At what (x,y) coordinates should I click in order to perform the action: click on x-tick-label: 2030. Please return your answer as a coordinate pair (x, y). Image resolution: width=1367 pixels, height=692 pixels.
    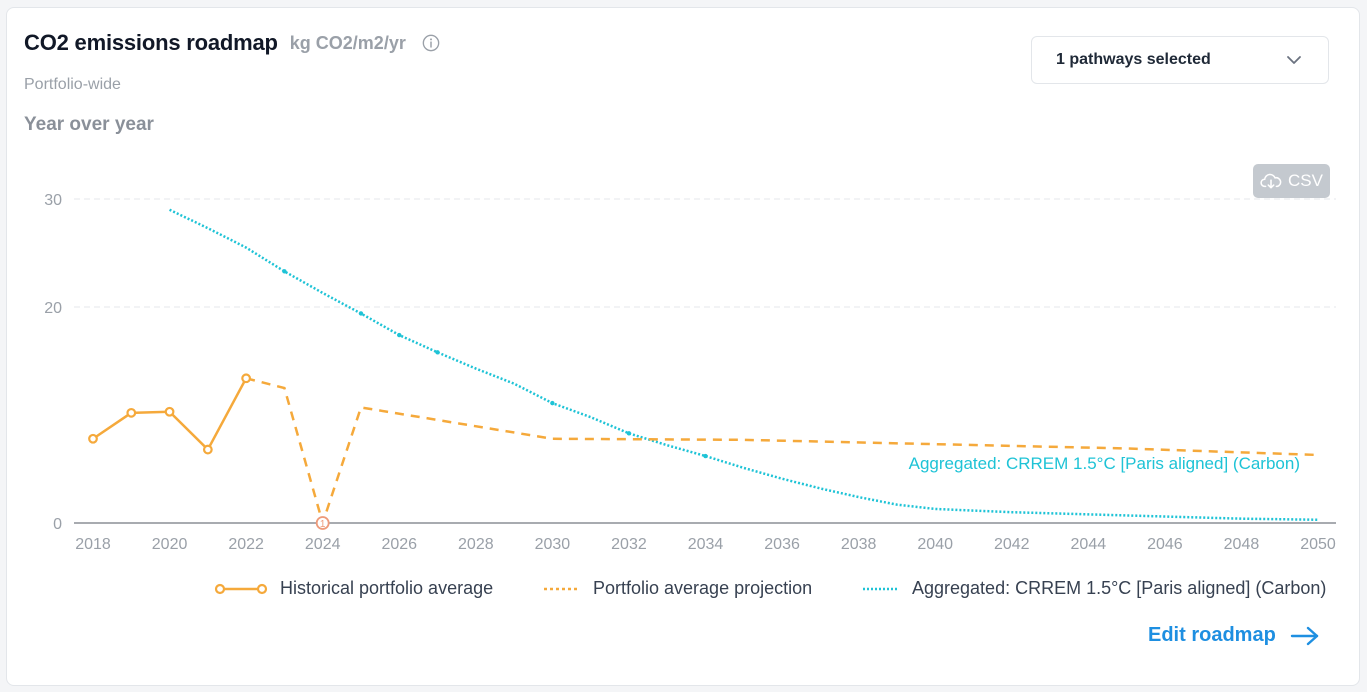
    Looking at the image, I should click on (553, 544).